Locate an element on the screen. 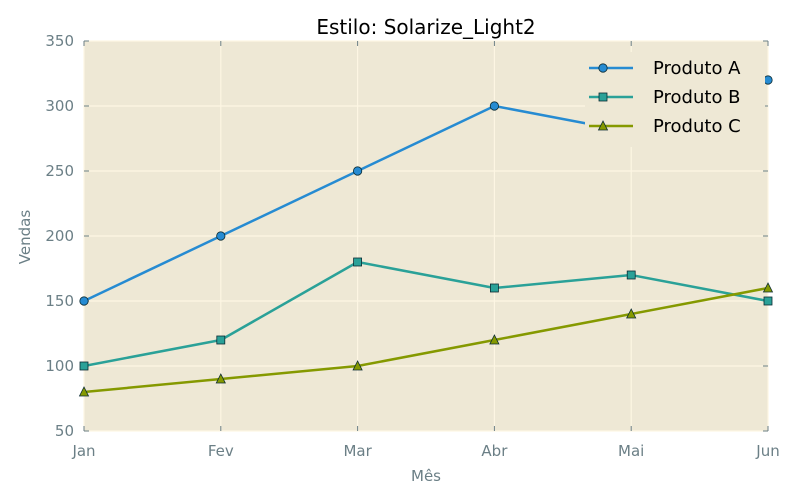 The image size is (799, 499). y-tick-label: 100 is located at coordinates (59, 366).